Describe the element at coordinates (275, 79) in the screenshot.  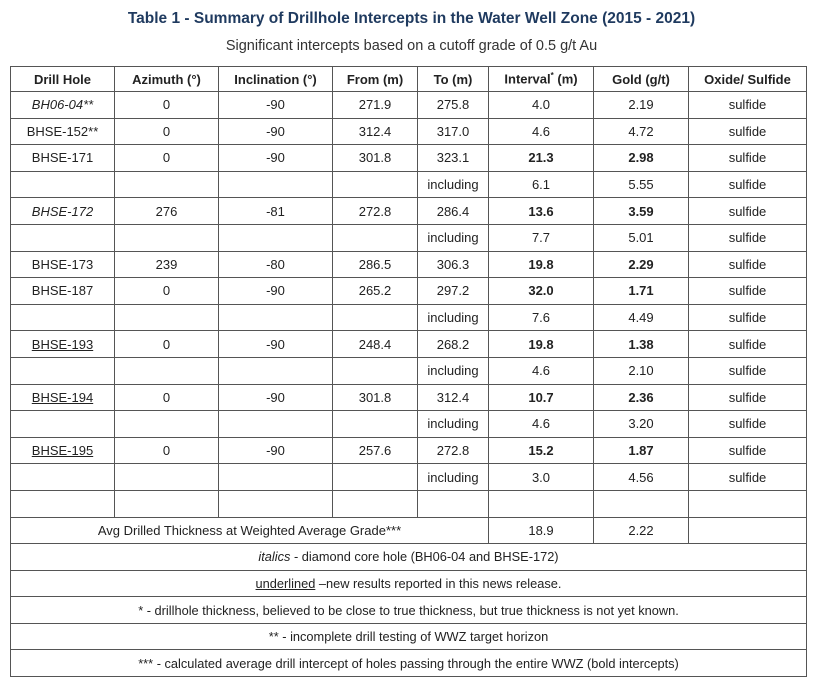
I see `header-inclination: Inclination (°)` at that location.